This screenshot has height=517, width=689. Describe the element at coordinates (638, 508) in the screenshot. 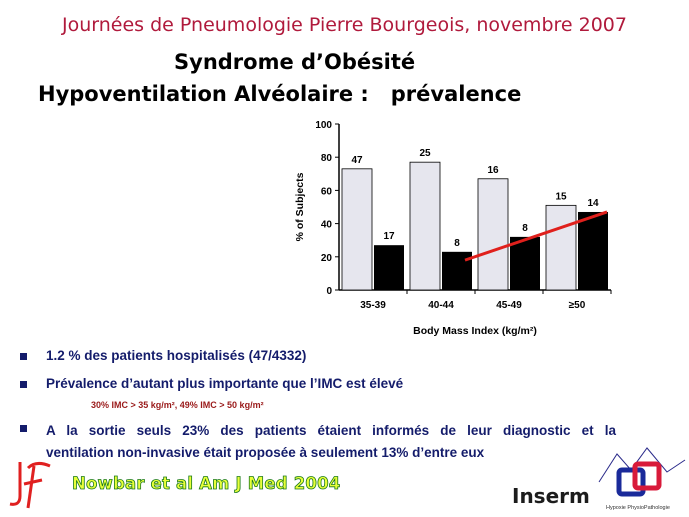

I see `hp-logo-caption: Hypoxie PhysioPathologie` at that location.